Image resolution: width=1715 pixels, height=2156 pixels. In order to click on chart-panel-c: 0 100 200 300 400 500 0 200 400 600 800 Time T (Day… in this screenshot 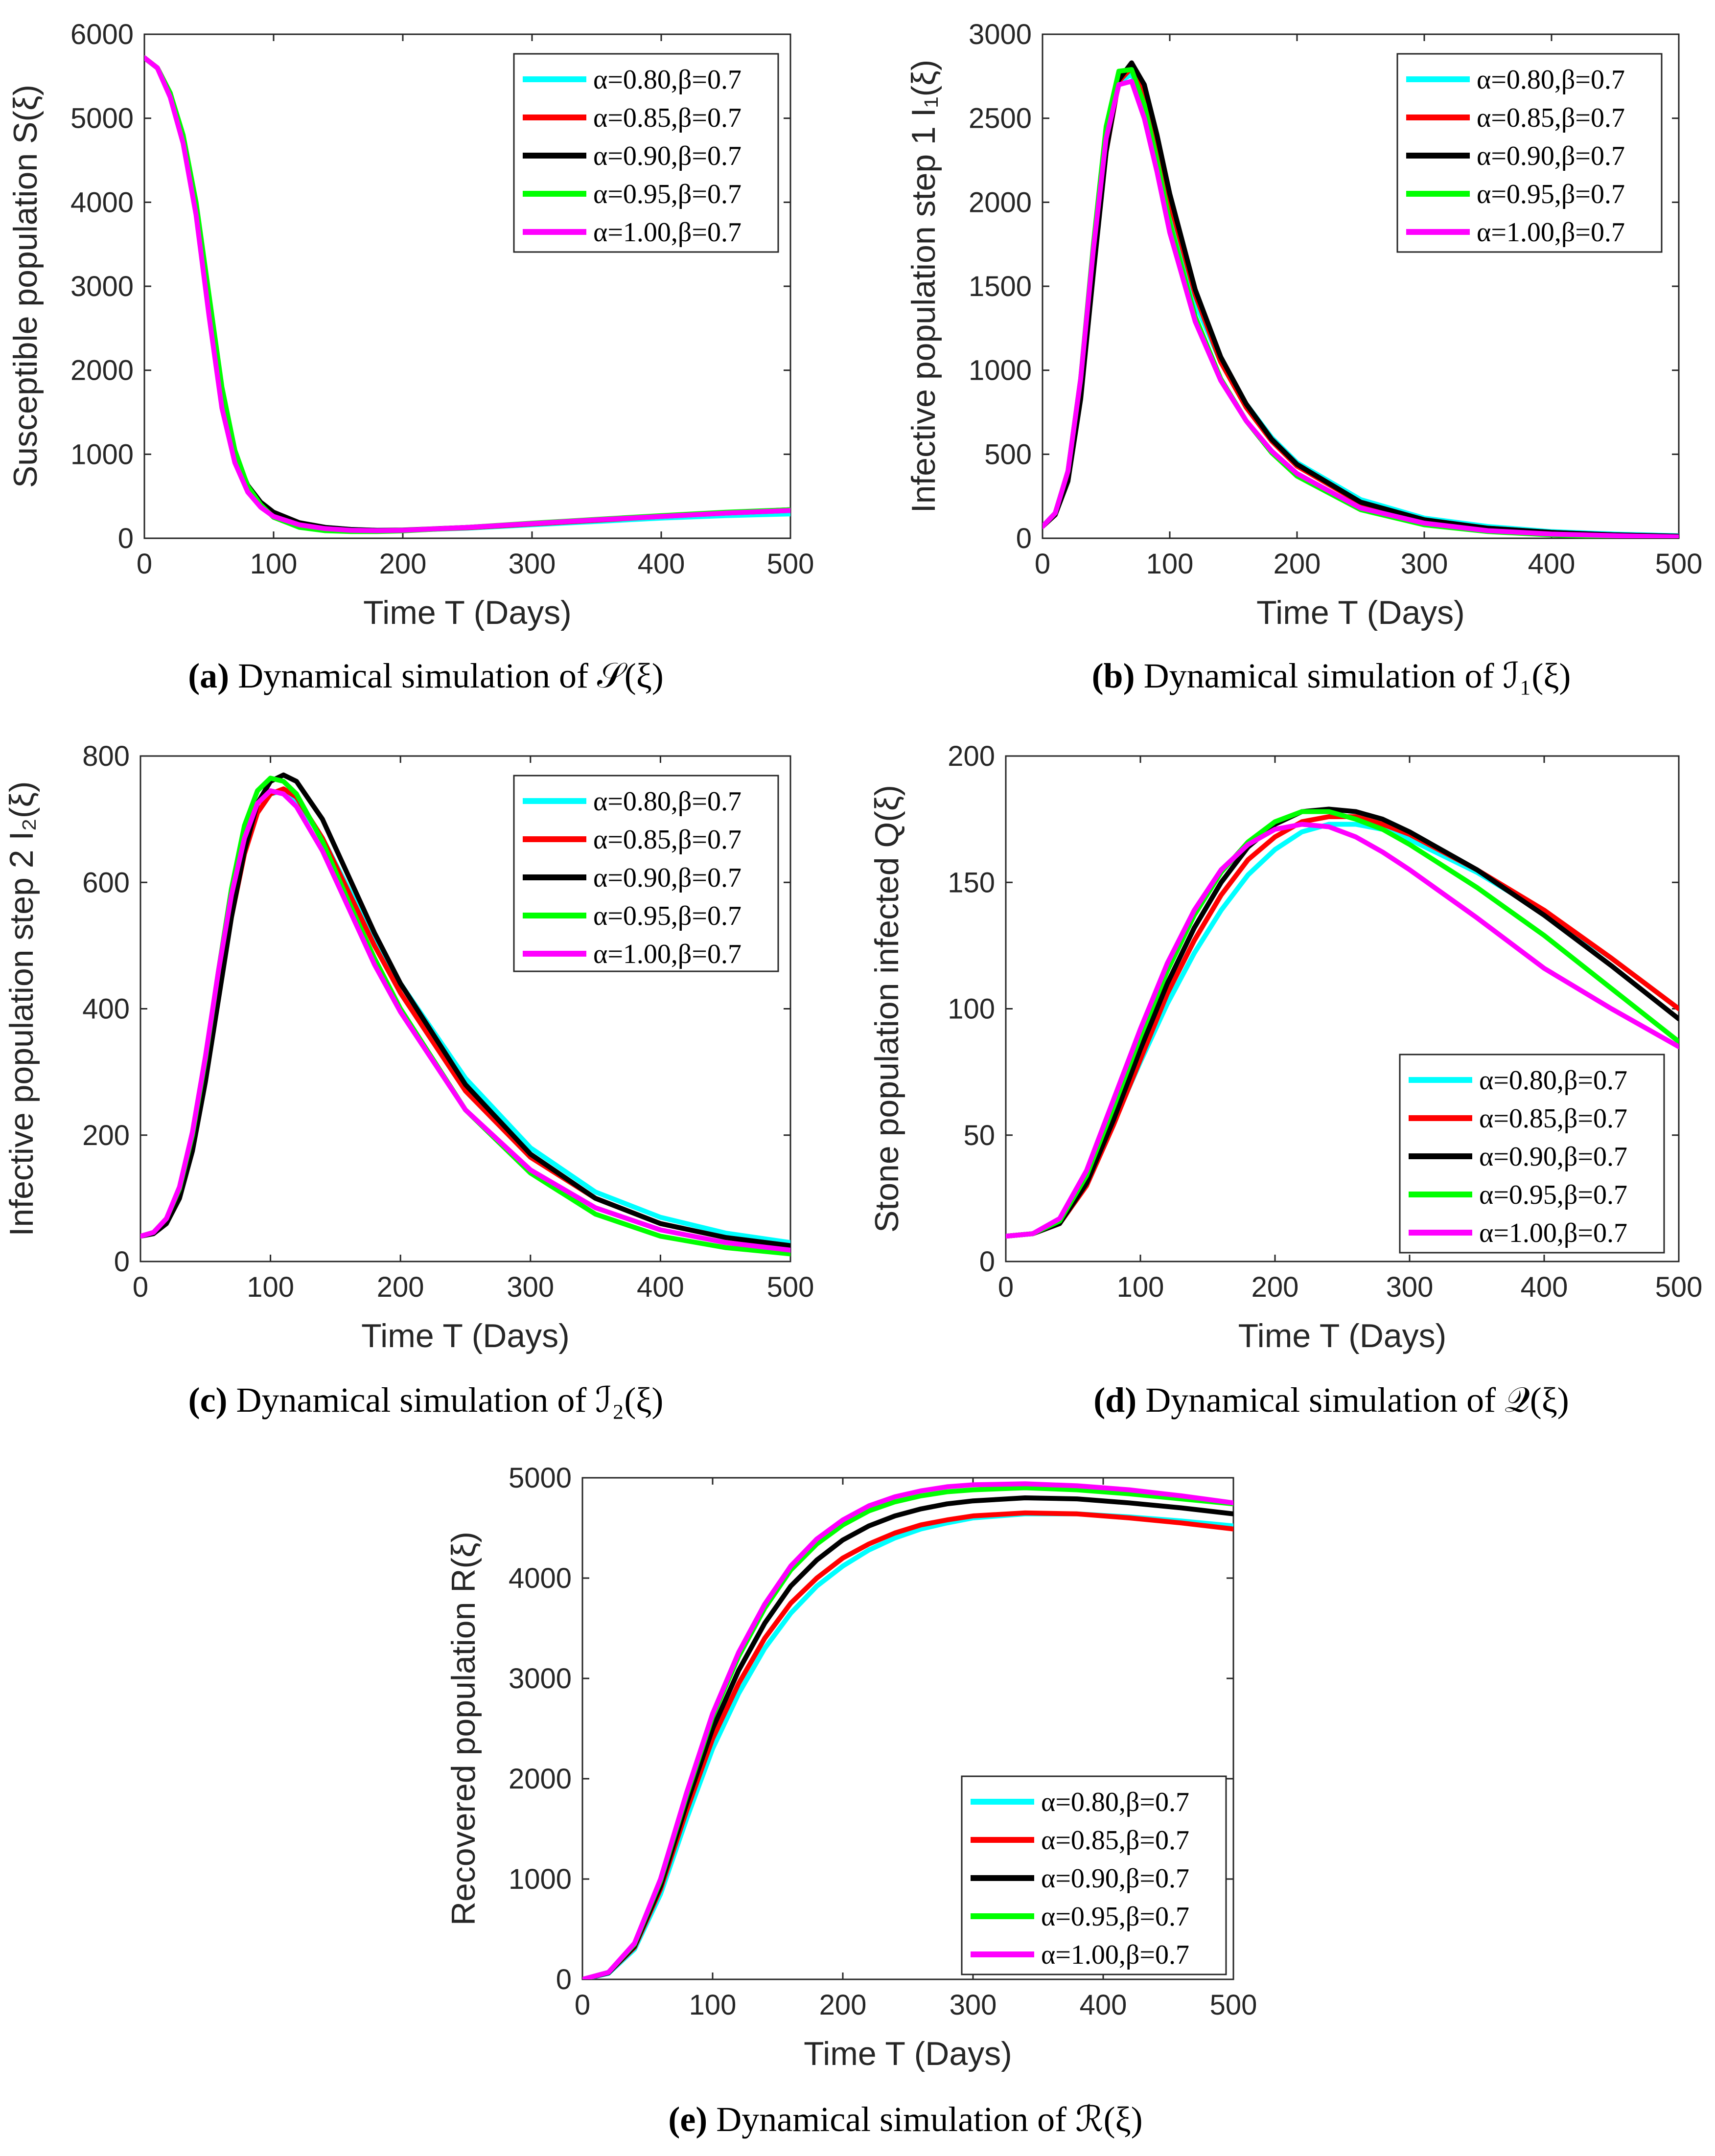, I will do `click(408, 1080)`.